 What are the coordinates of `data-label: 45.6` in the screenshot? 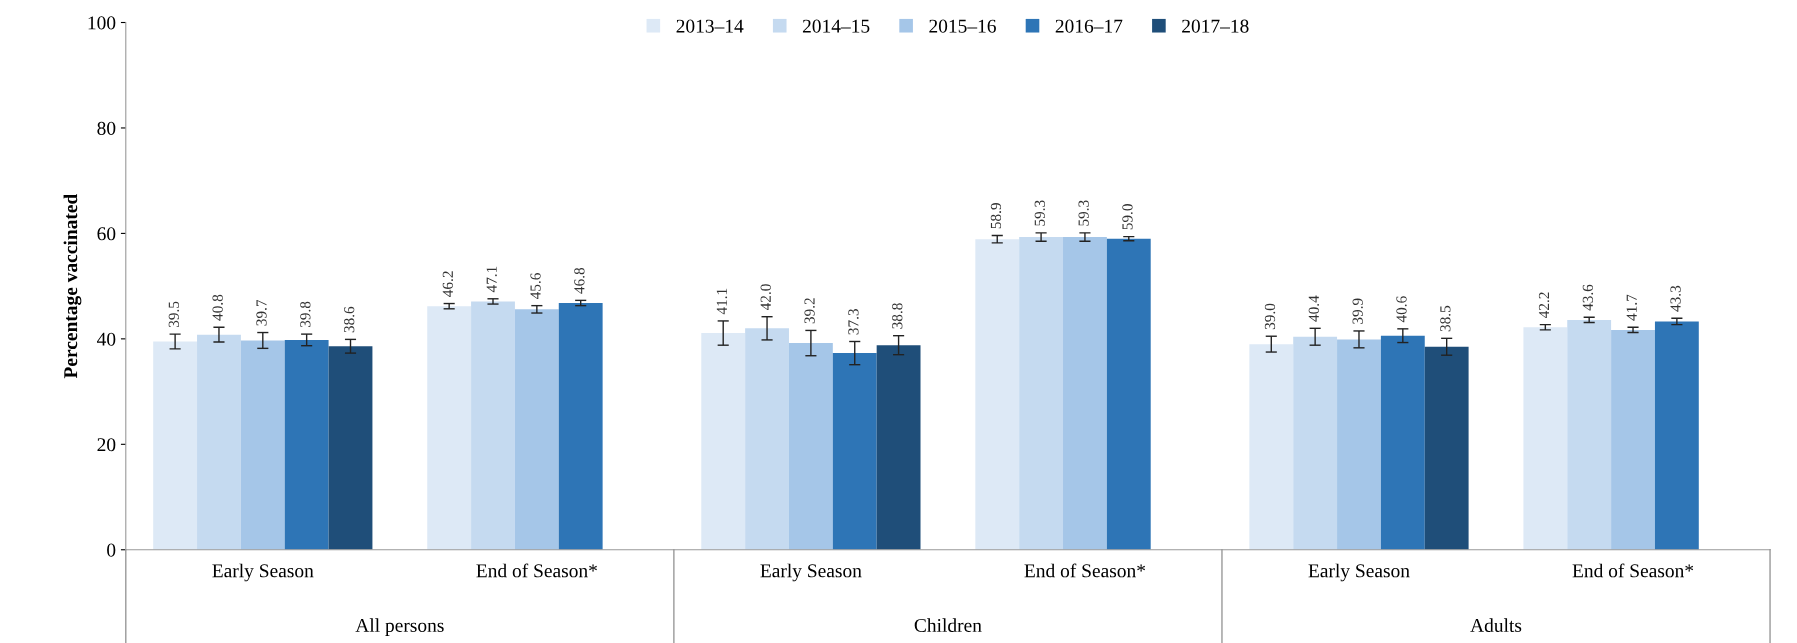 It's located at (535, 286).